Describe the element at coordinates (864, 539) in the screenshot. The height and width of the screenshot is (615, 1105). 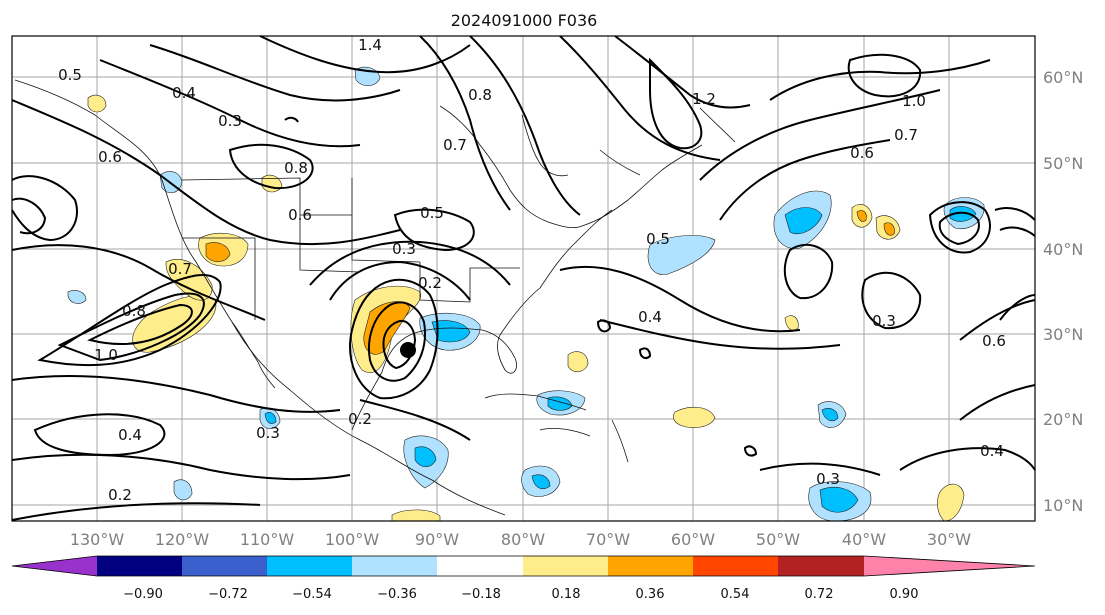
I see `lon-label: 40°W` at that location.